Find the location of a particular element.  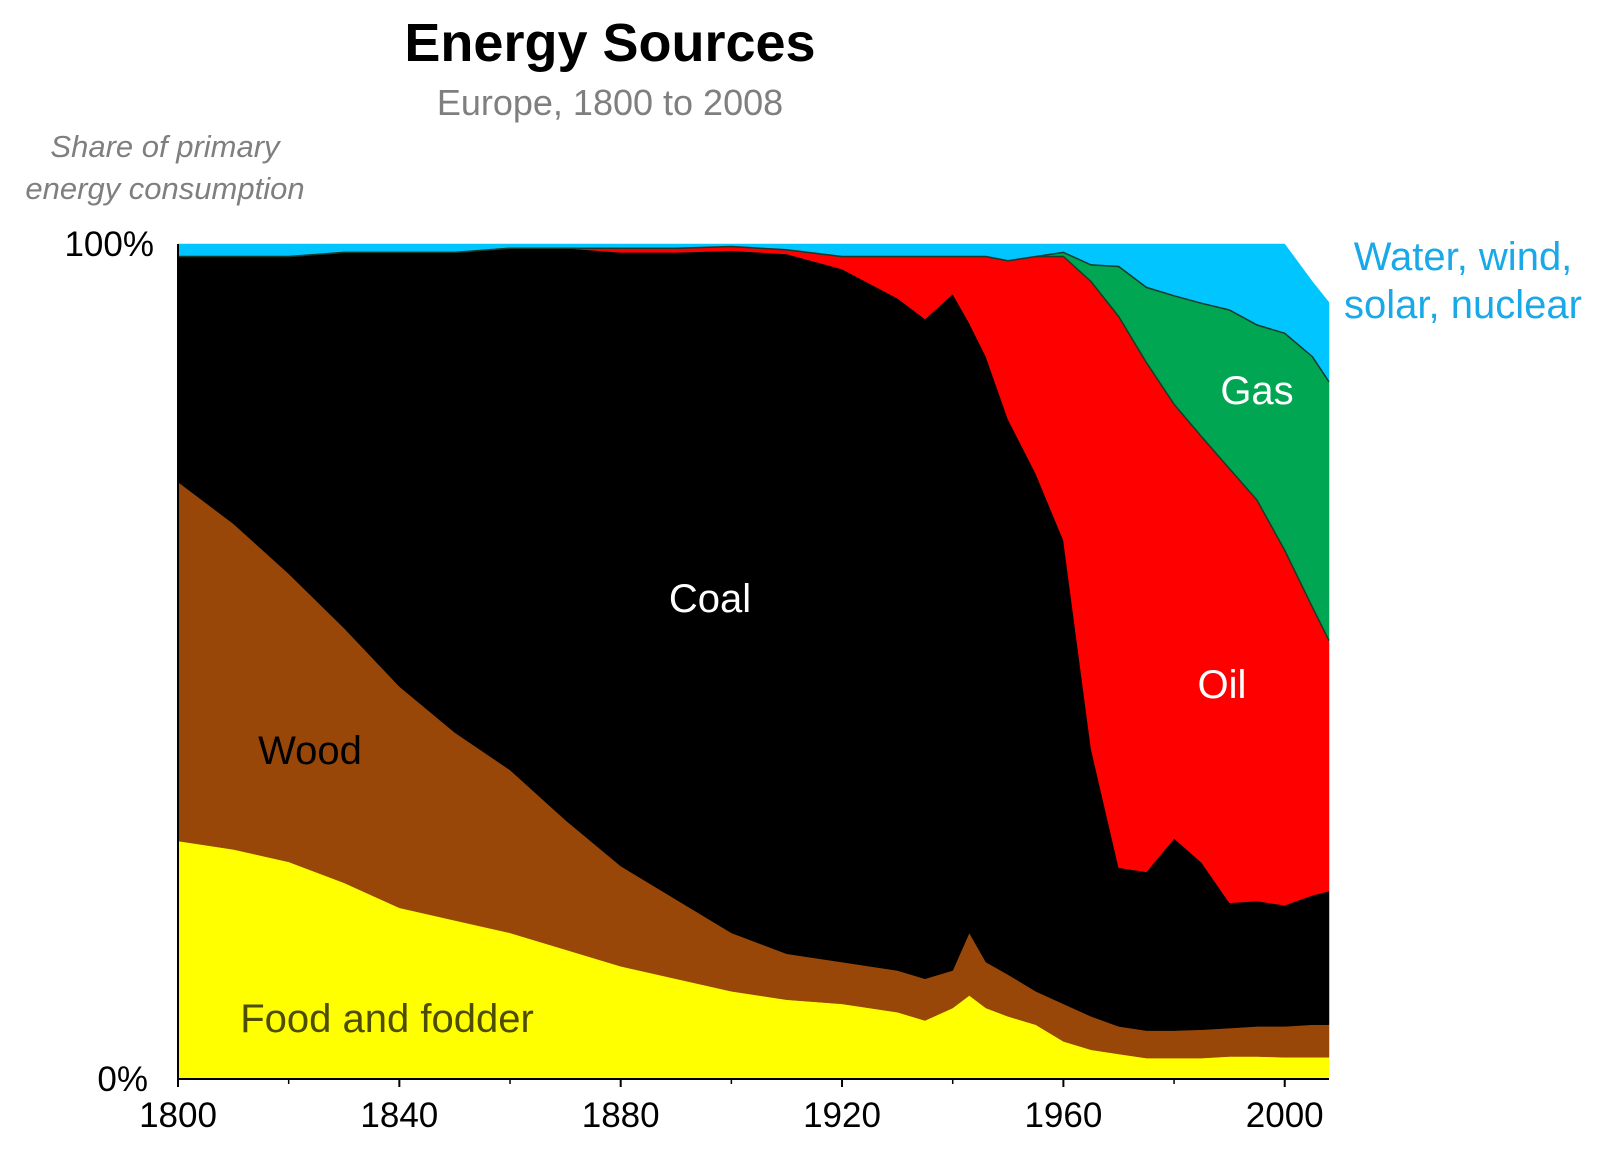

series-label-gas: Gas is located at coordinates (1256, 391).